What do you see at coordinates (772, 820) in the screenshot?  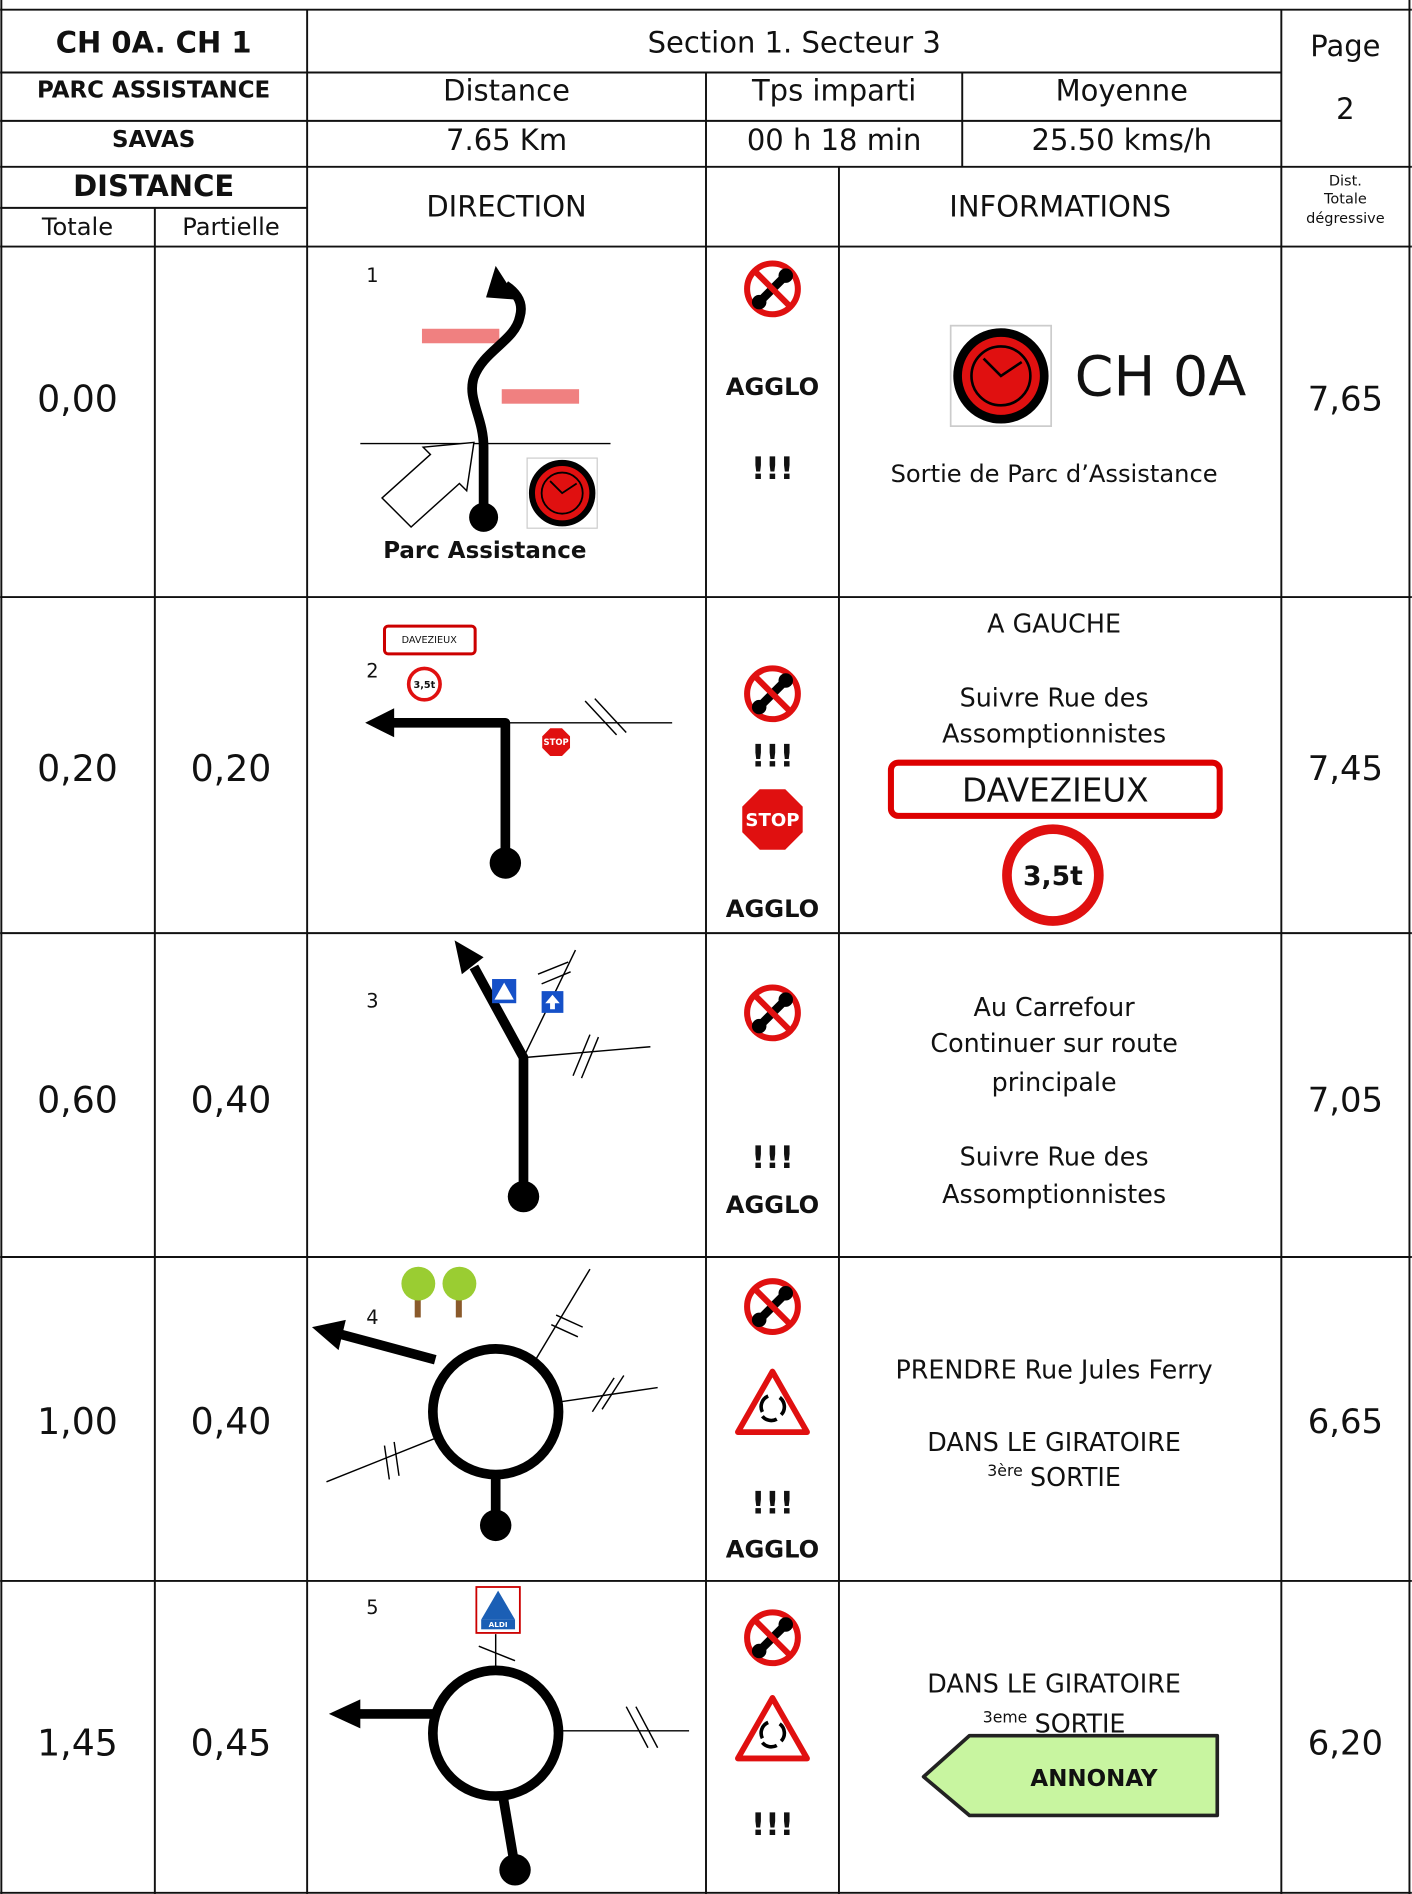 I see `alert: STOP` at bounding box center [772, 820].